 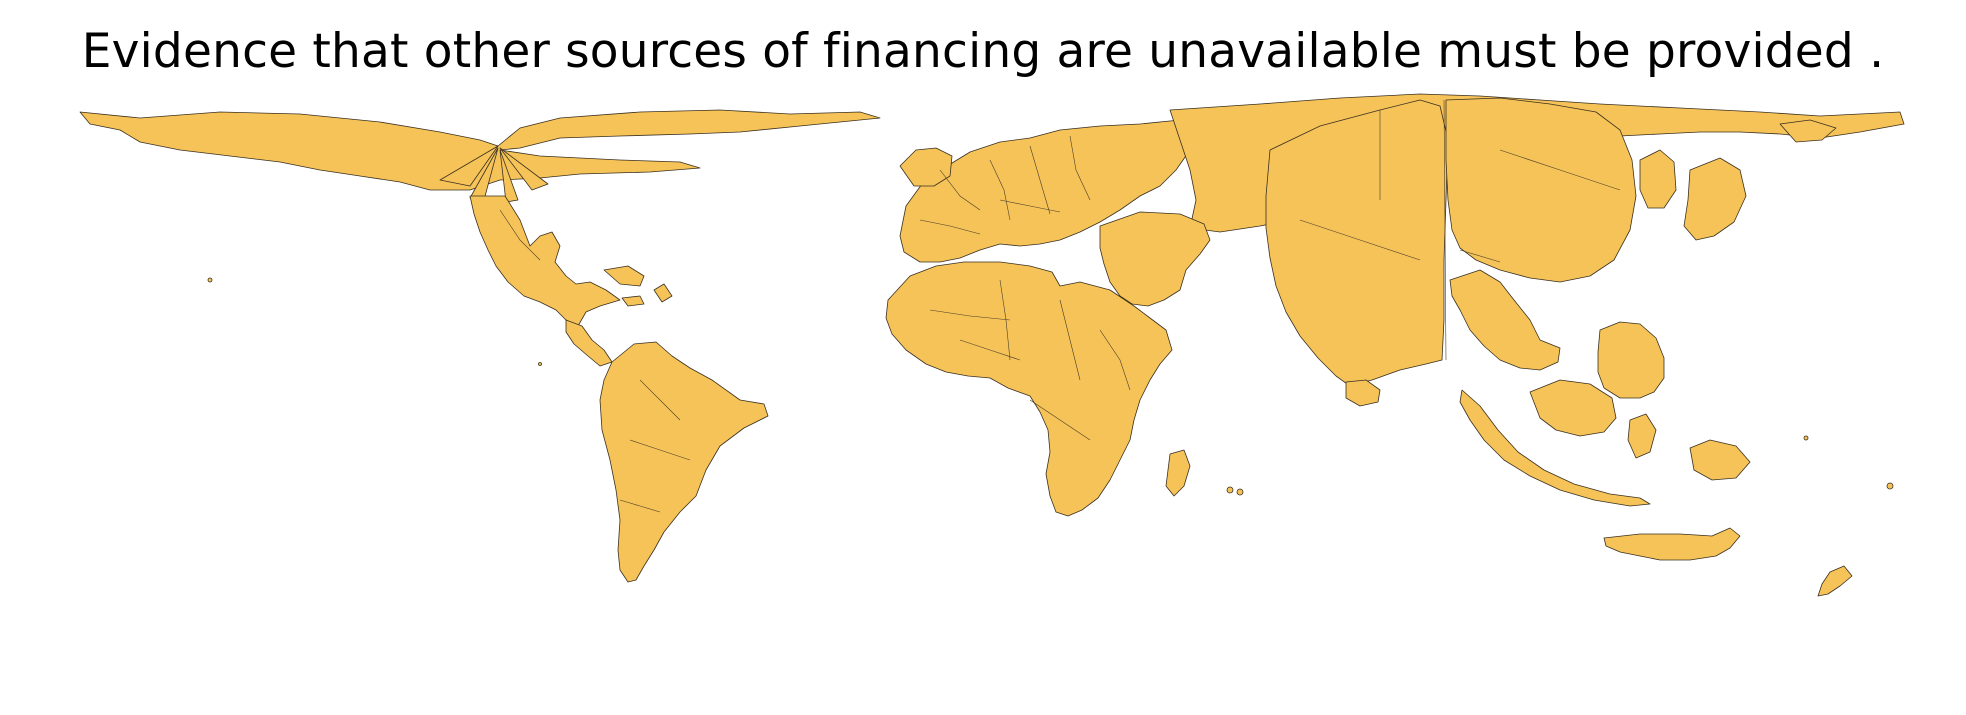 I want to click on korea-japan, so click(x=1693, y=195).